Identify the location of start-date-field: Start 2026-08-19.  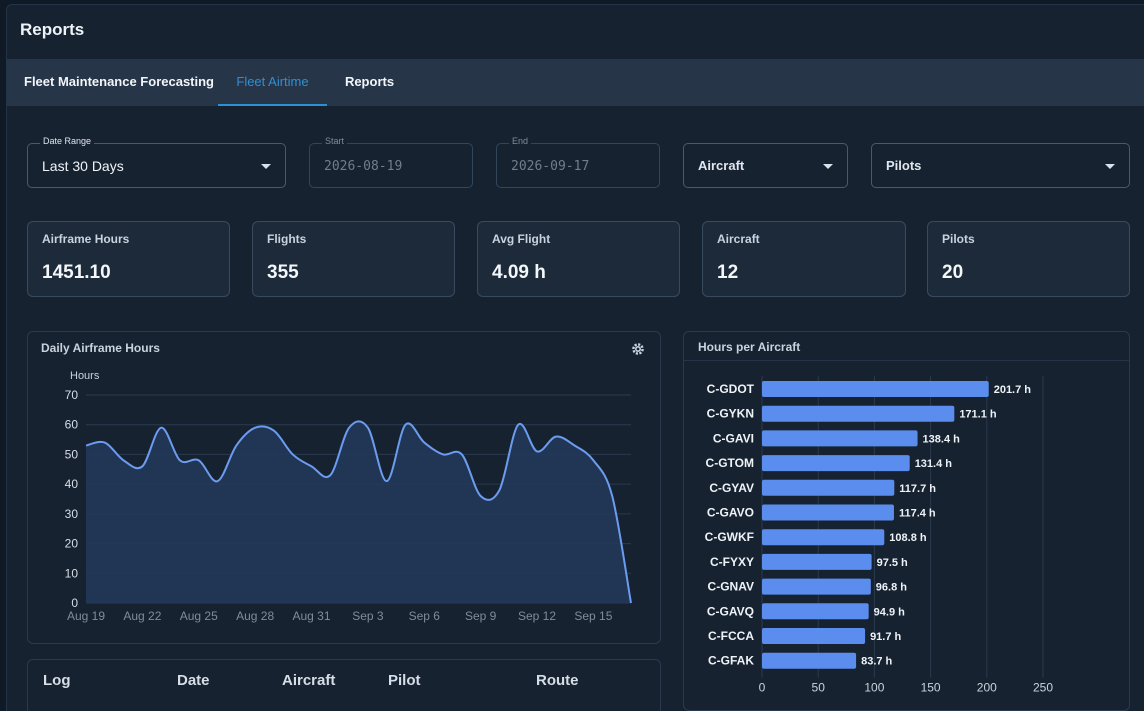
(391, 162).